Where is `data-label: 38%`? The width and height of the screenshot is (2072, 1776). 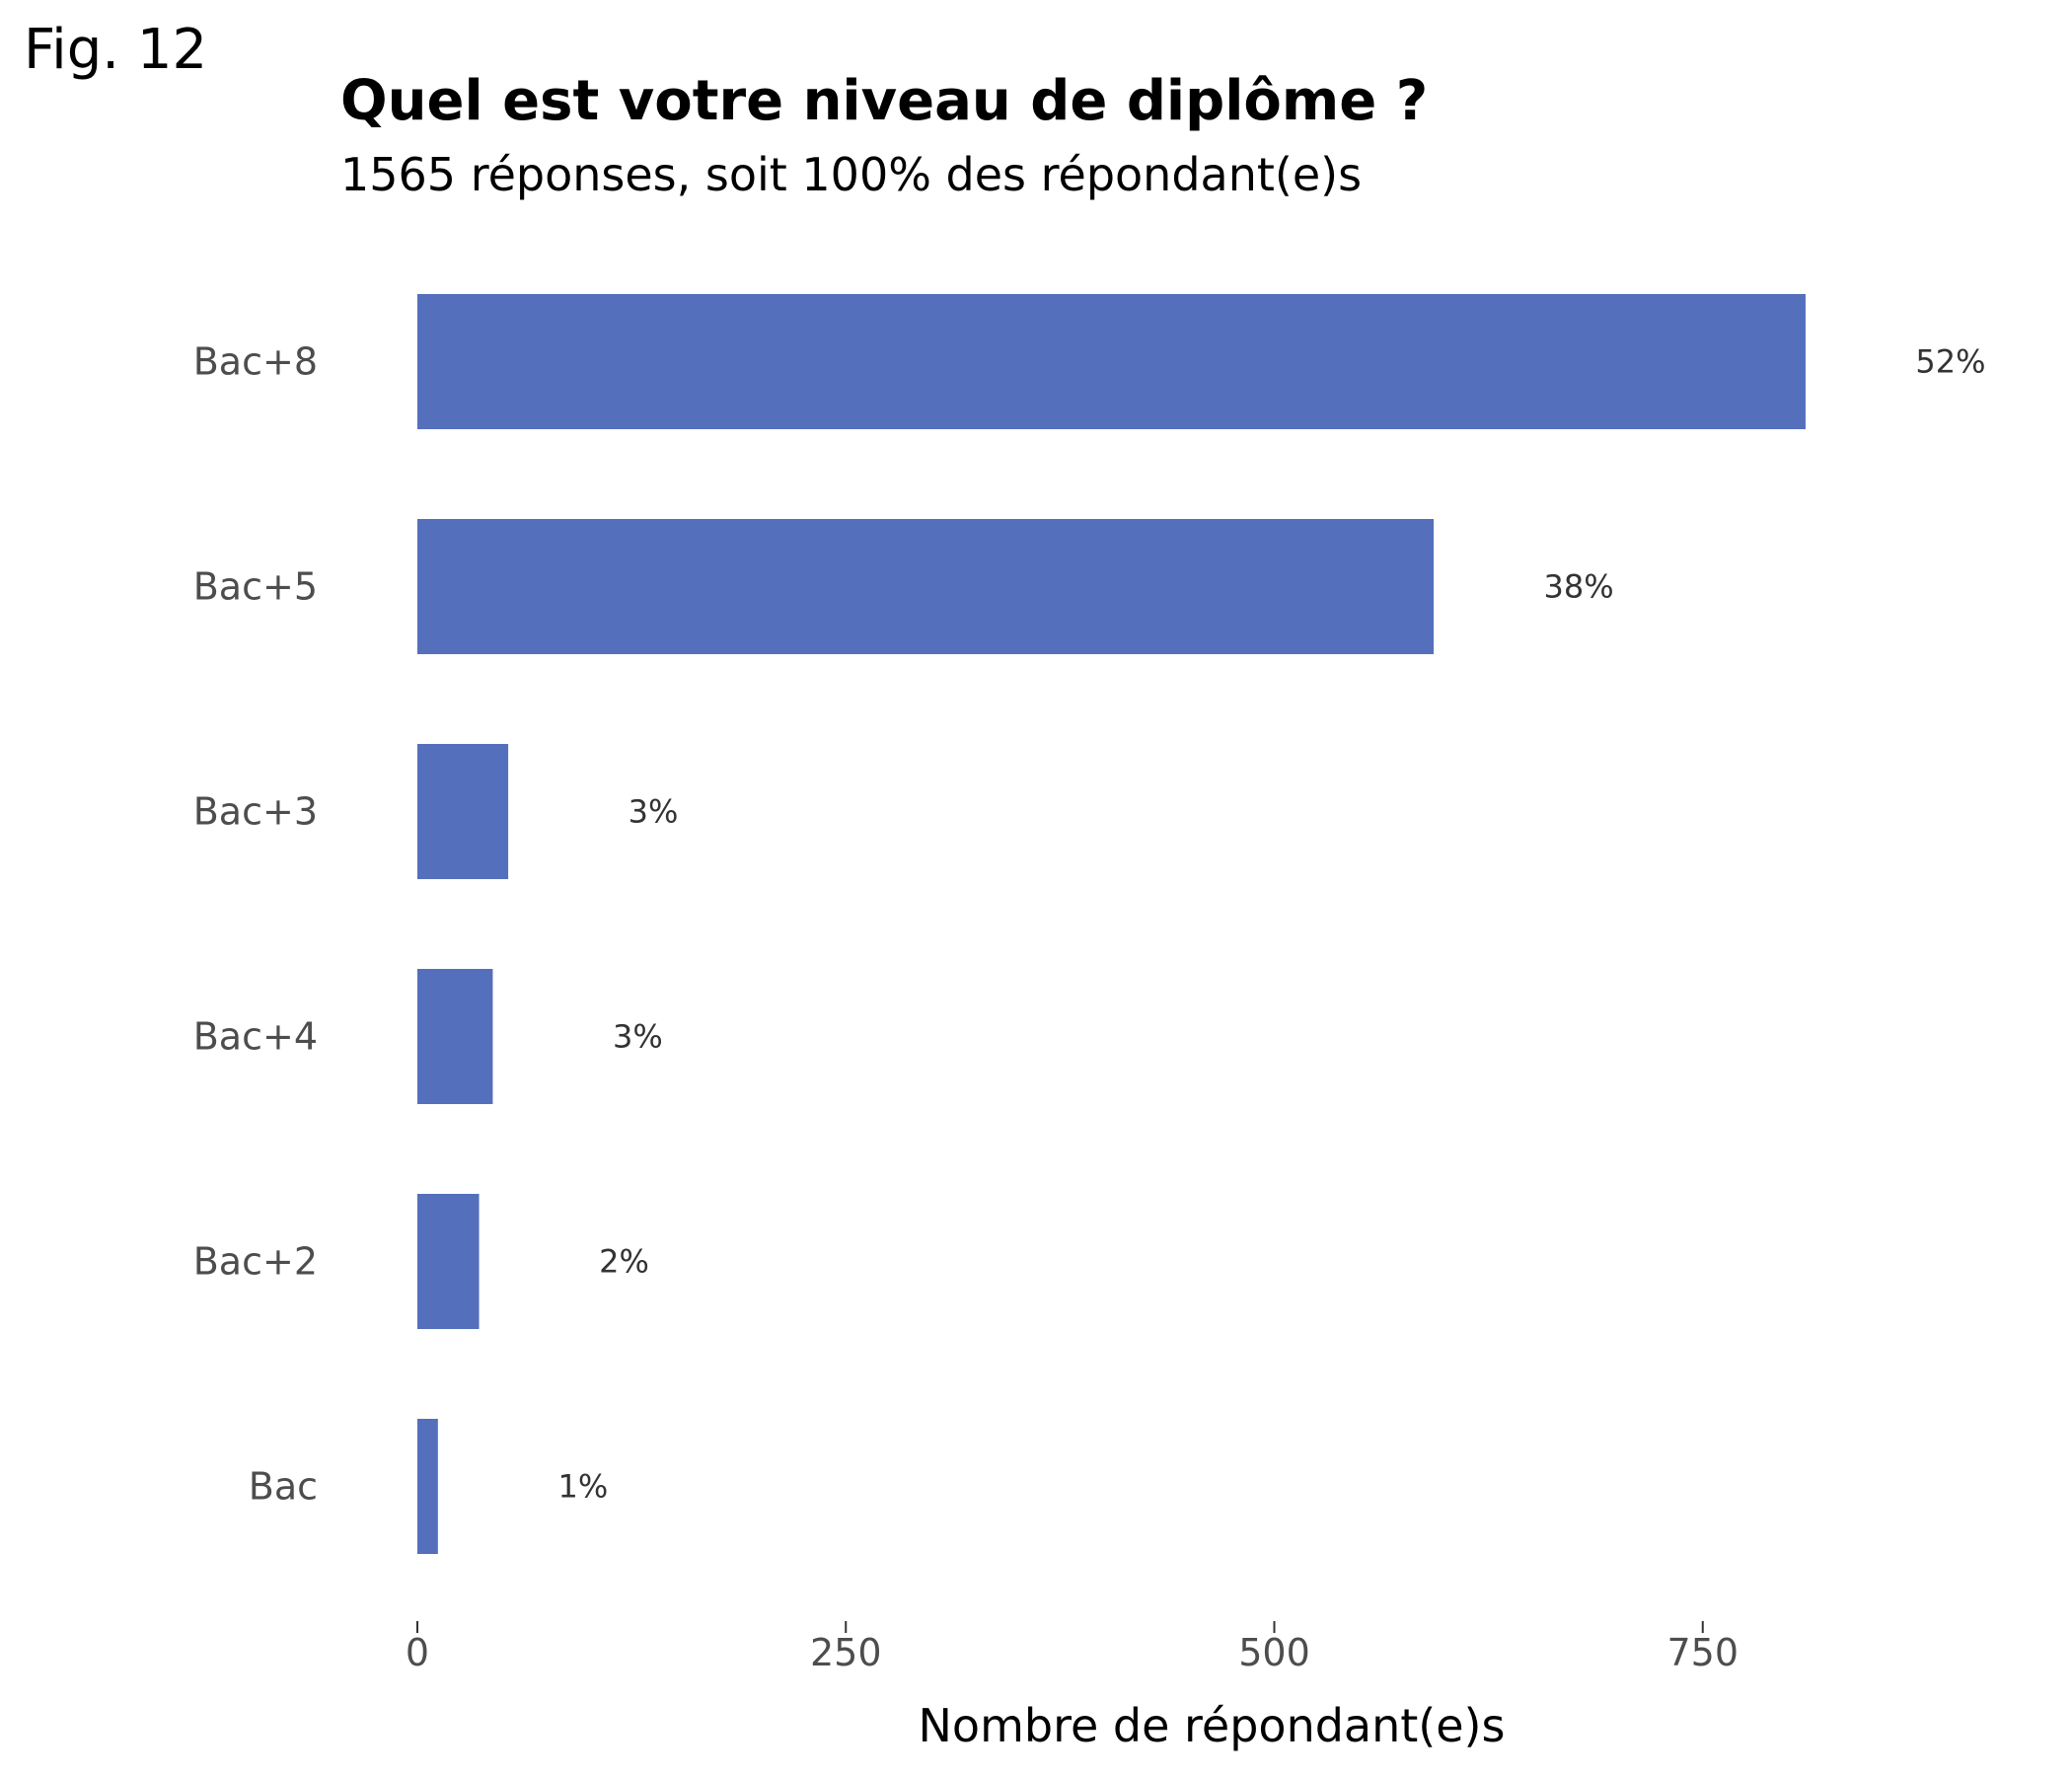
data-label: 38% is located at coordinates (1578, 587).